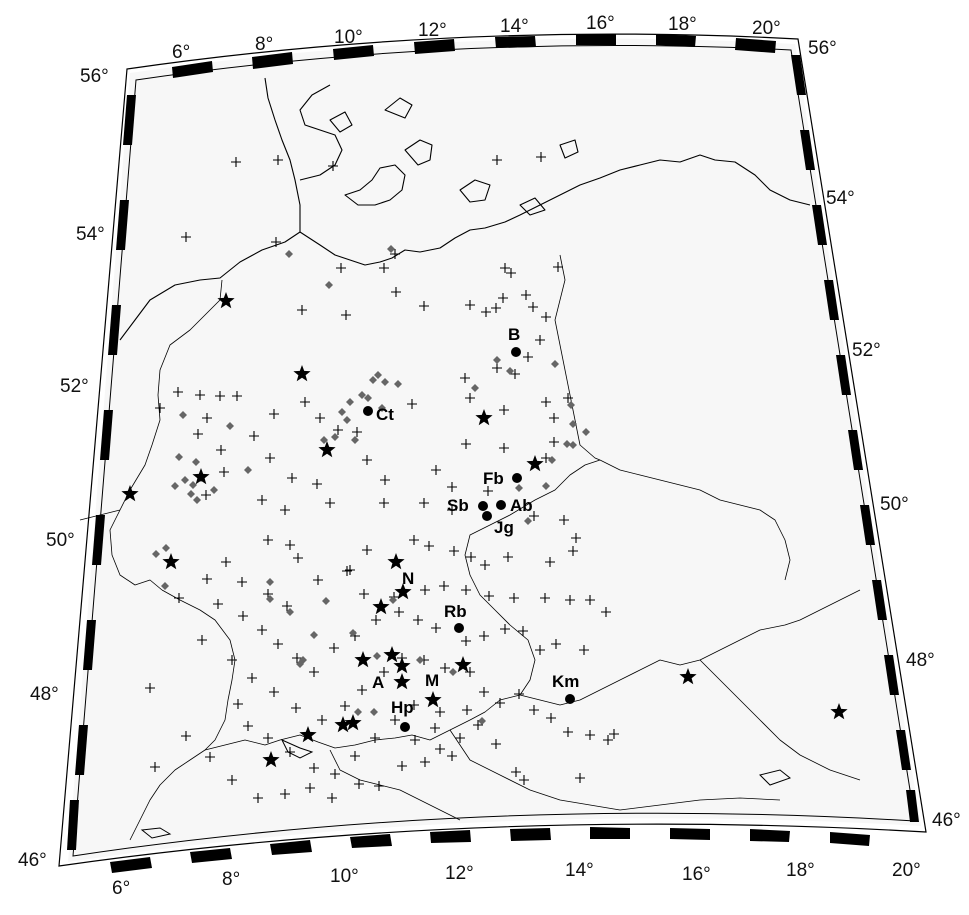 Image resolution: width=969 pixels, height=915 pixels. I want to click on site-dot-jg, so click(487, 516).